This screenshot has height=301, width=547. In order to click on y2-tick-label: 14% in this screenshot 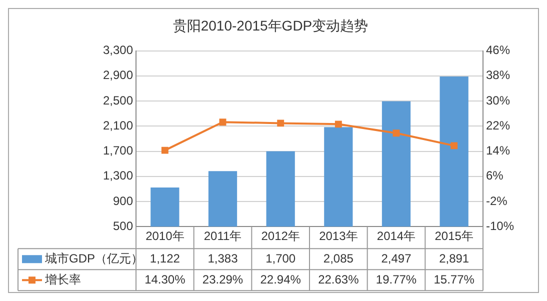, I will do `click(498, 151)`.